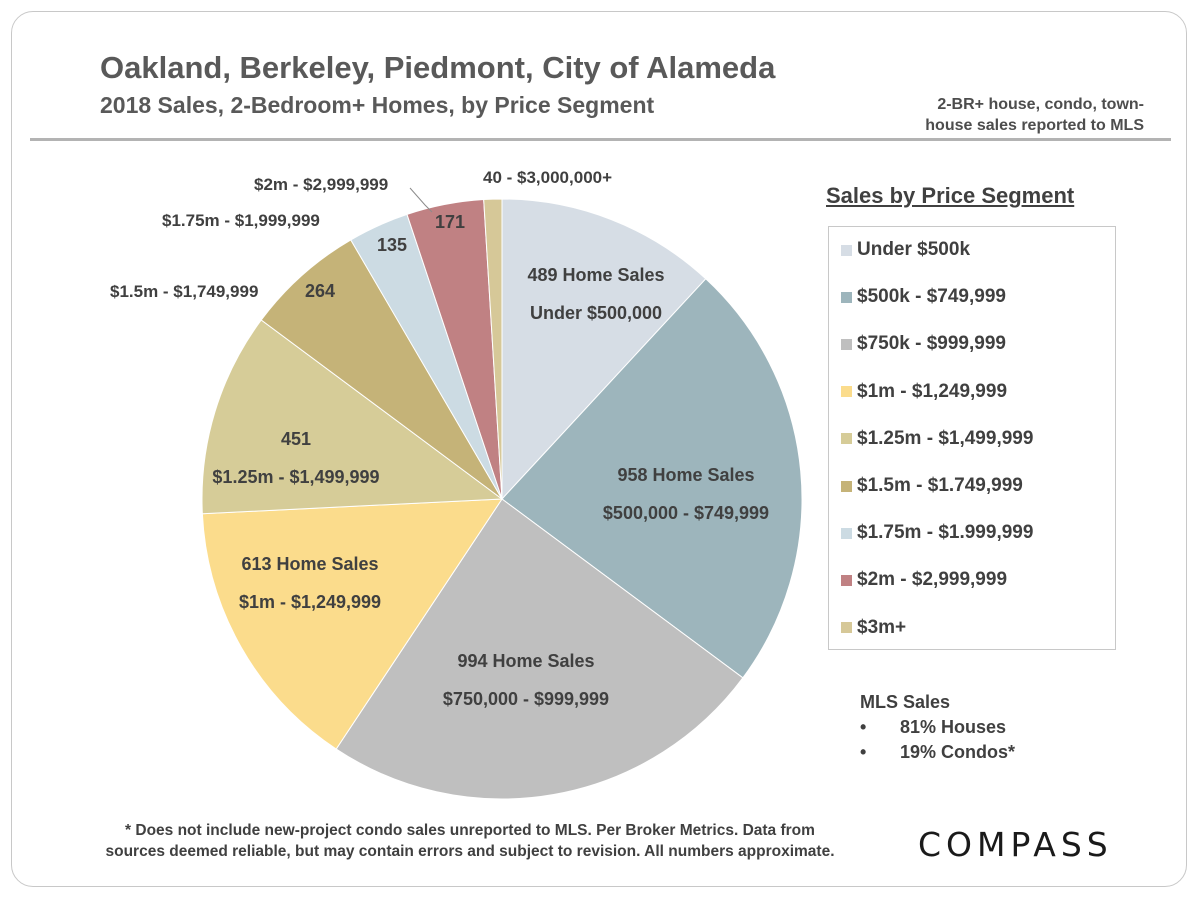  Describe the element at coordinates (296, 439) in the screenshot. I see `slice-data-label: 451` at that location.